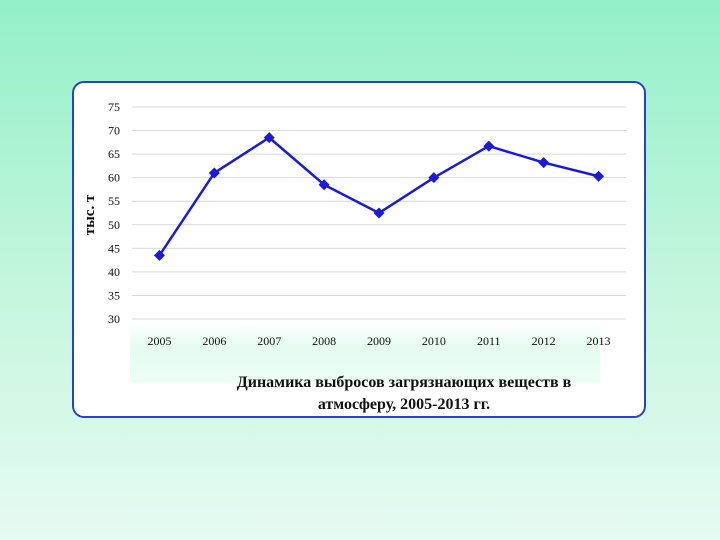  Describe the element at coordinates (544, 341) in the screenshot. I see `x-tick-label: 2012` at that location.